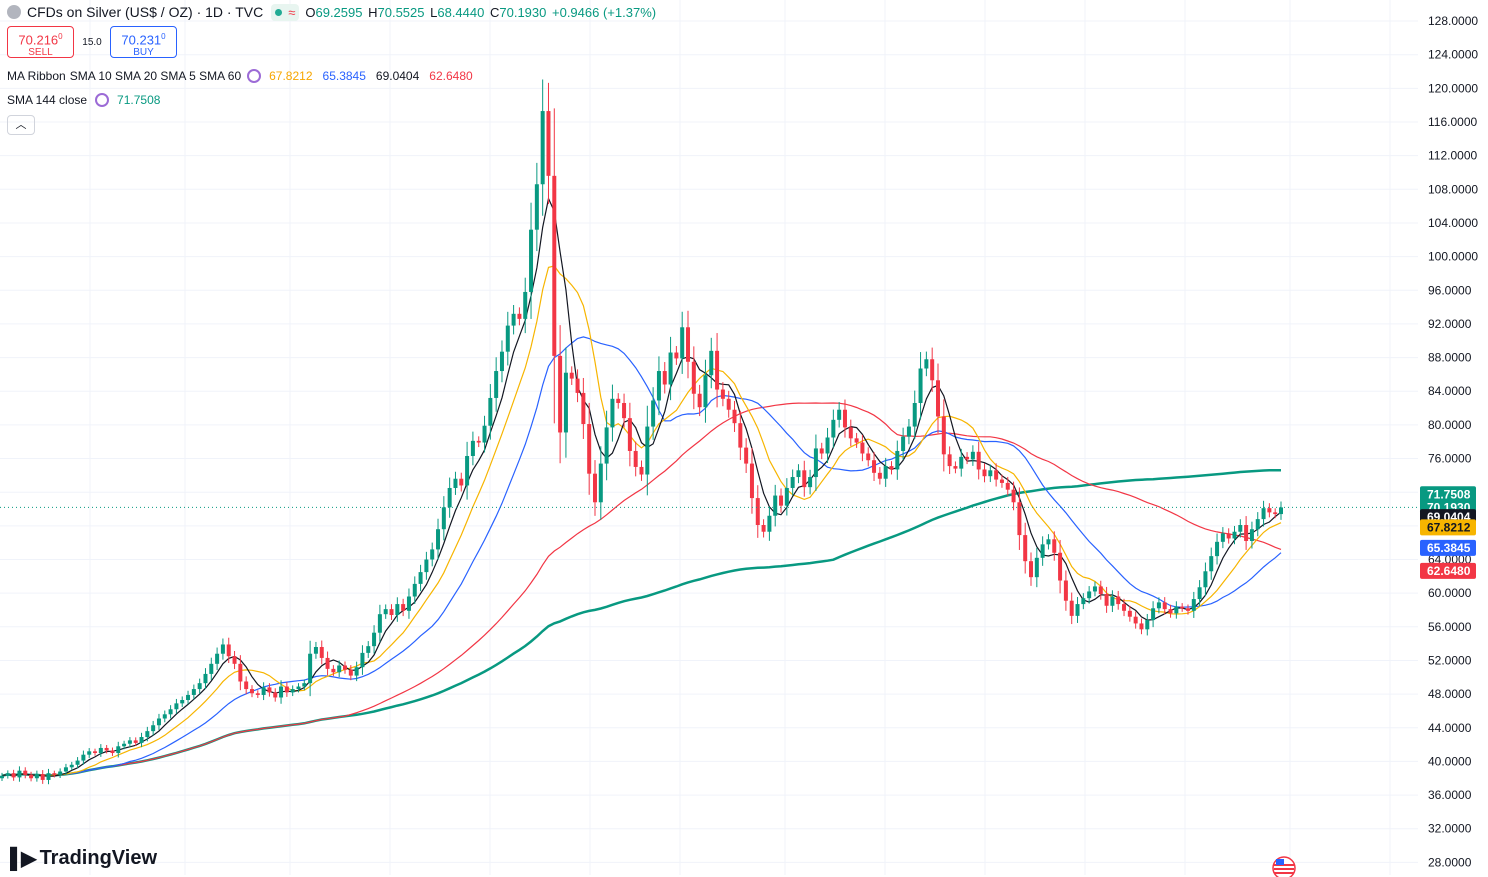 The image size is (1488, 877). Describe the element at coordinates (1450, 829) in the screenshot. I see `y-tick-label: 32.0000` at that location.